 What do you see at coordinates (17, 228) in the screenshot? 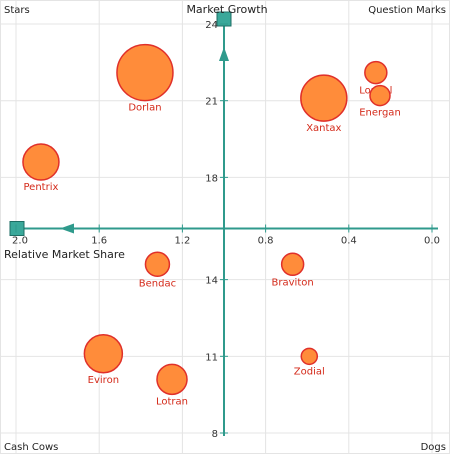
I see `x-axis-end-marker` at bounding box center [17, 228].